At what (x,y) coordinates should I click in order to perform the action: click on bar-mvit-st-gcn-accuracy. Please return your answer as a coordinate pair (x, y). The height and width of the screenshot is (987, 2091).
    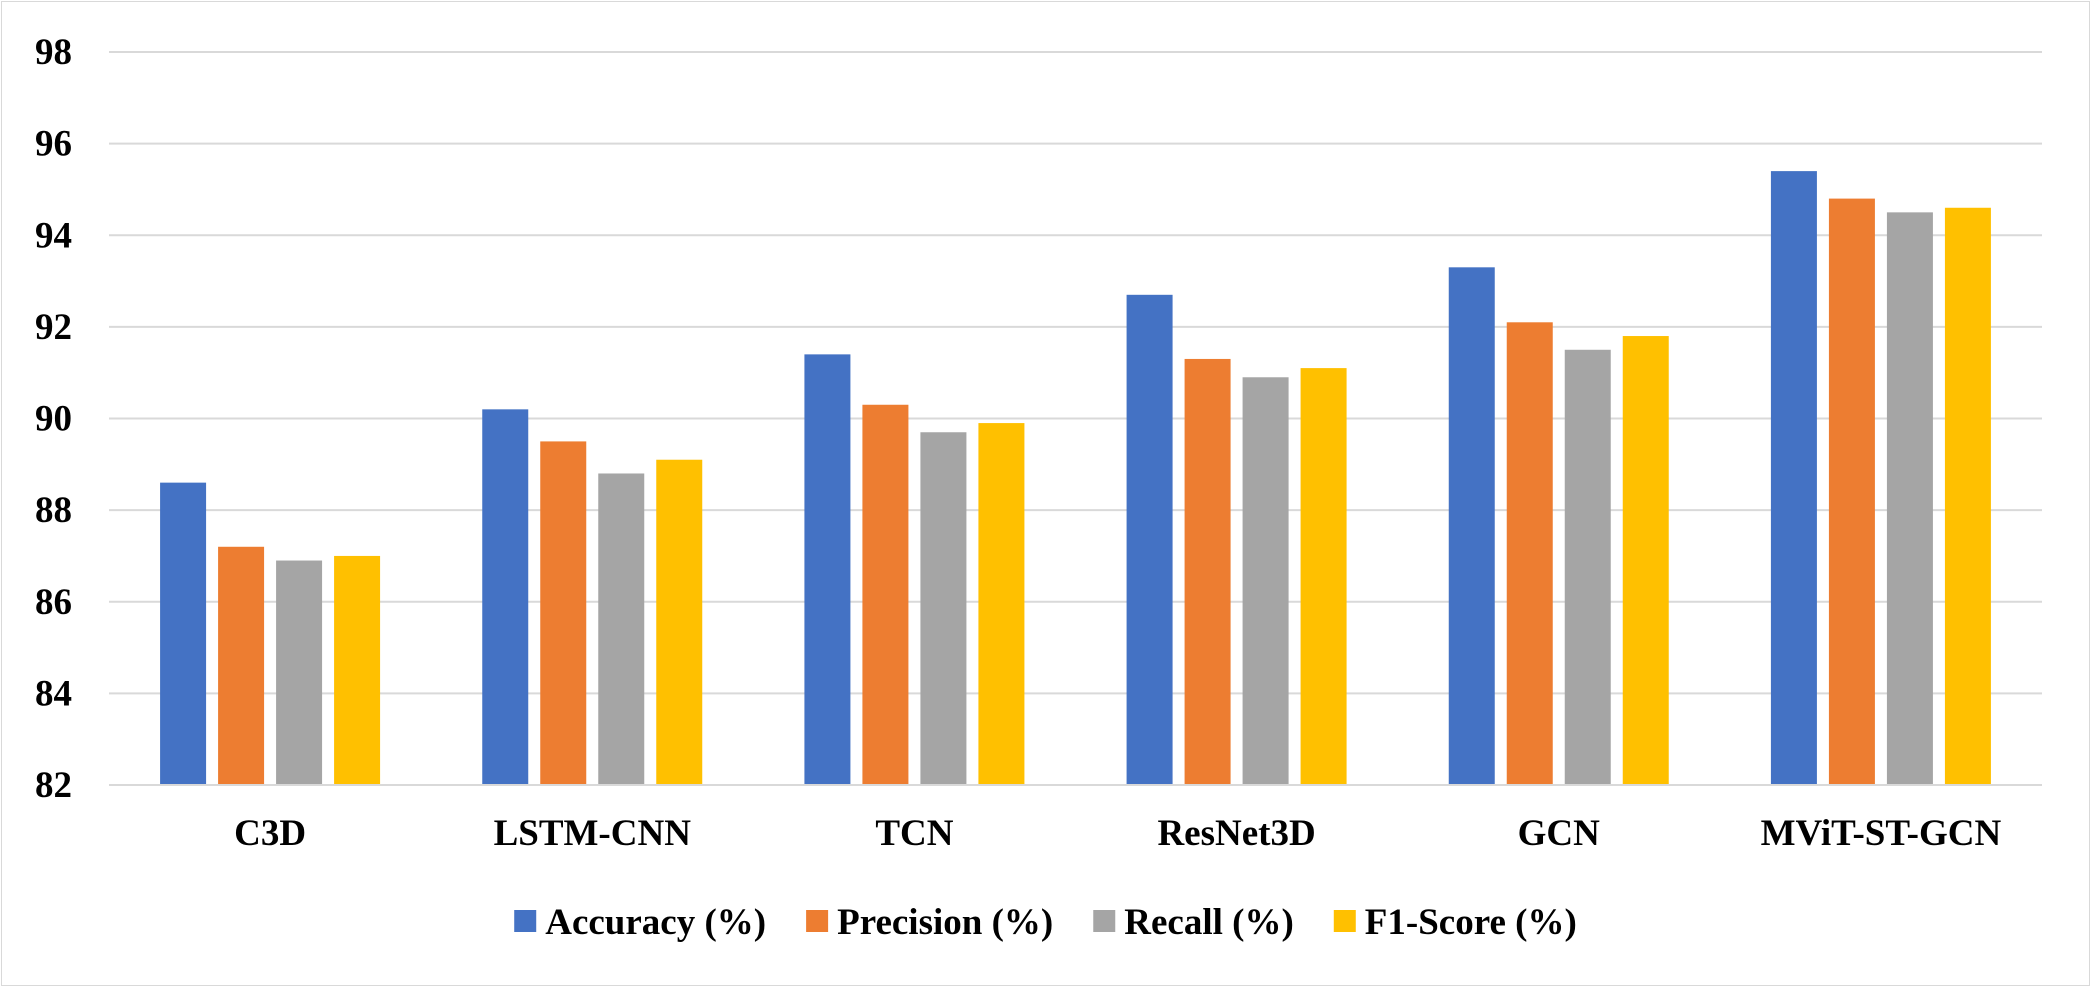
    Looking at the image, I should click on (1793, 478).